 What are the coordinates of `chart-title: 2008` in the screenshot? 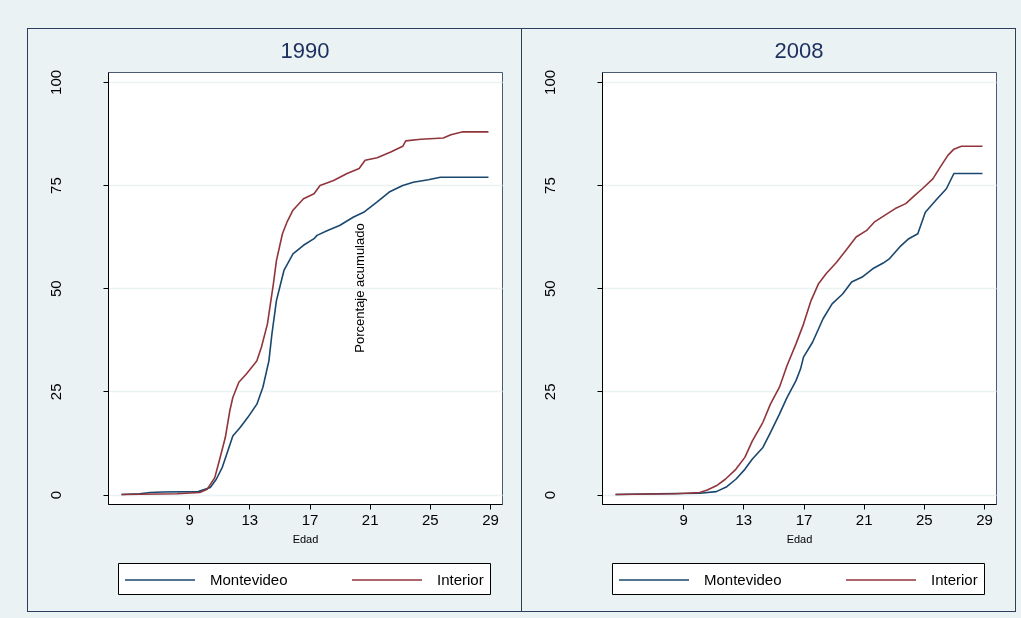 It's located at (799, 51).